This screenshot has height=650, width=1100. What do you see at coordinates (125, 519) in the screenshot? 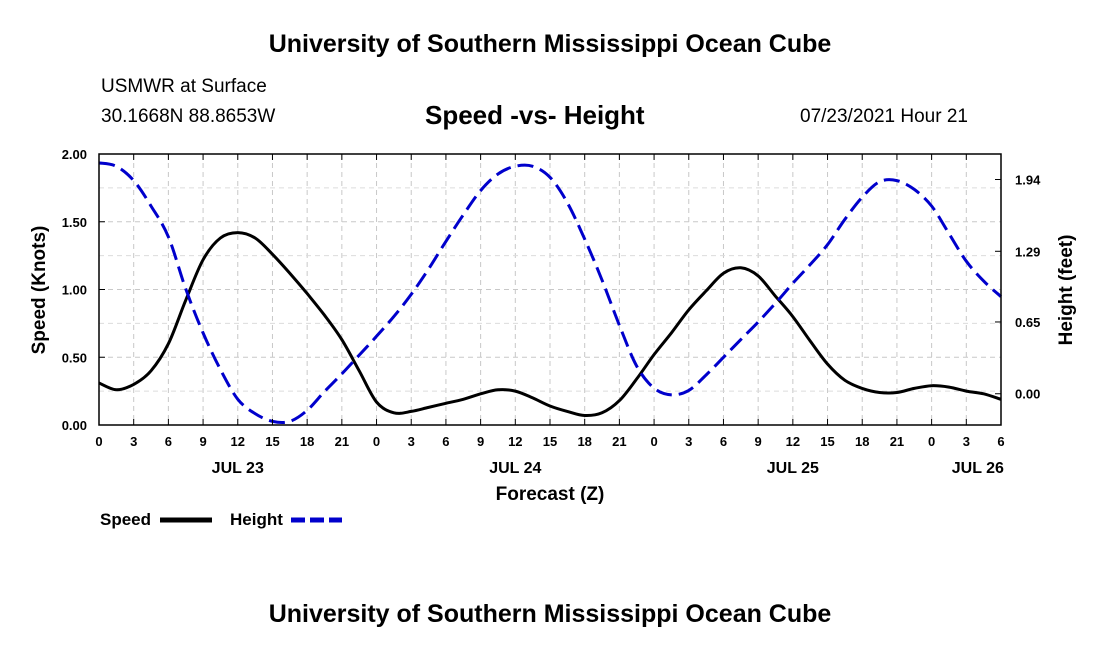
I see `legend-speed-label: Speed` at bounding box center [125, 519].